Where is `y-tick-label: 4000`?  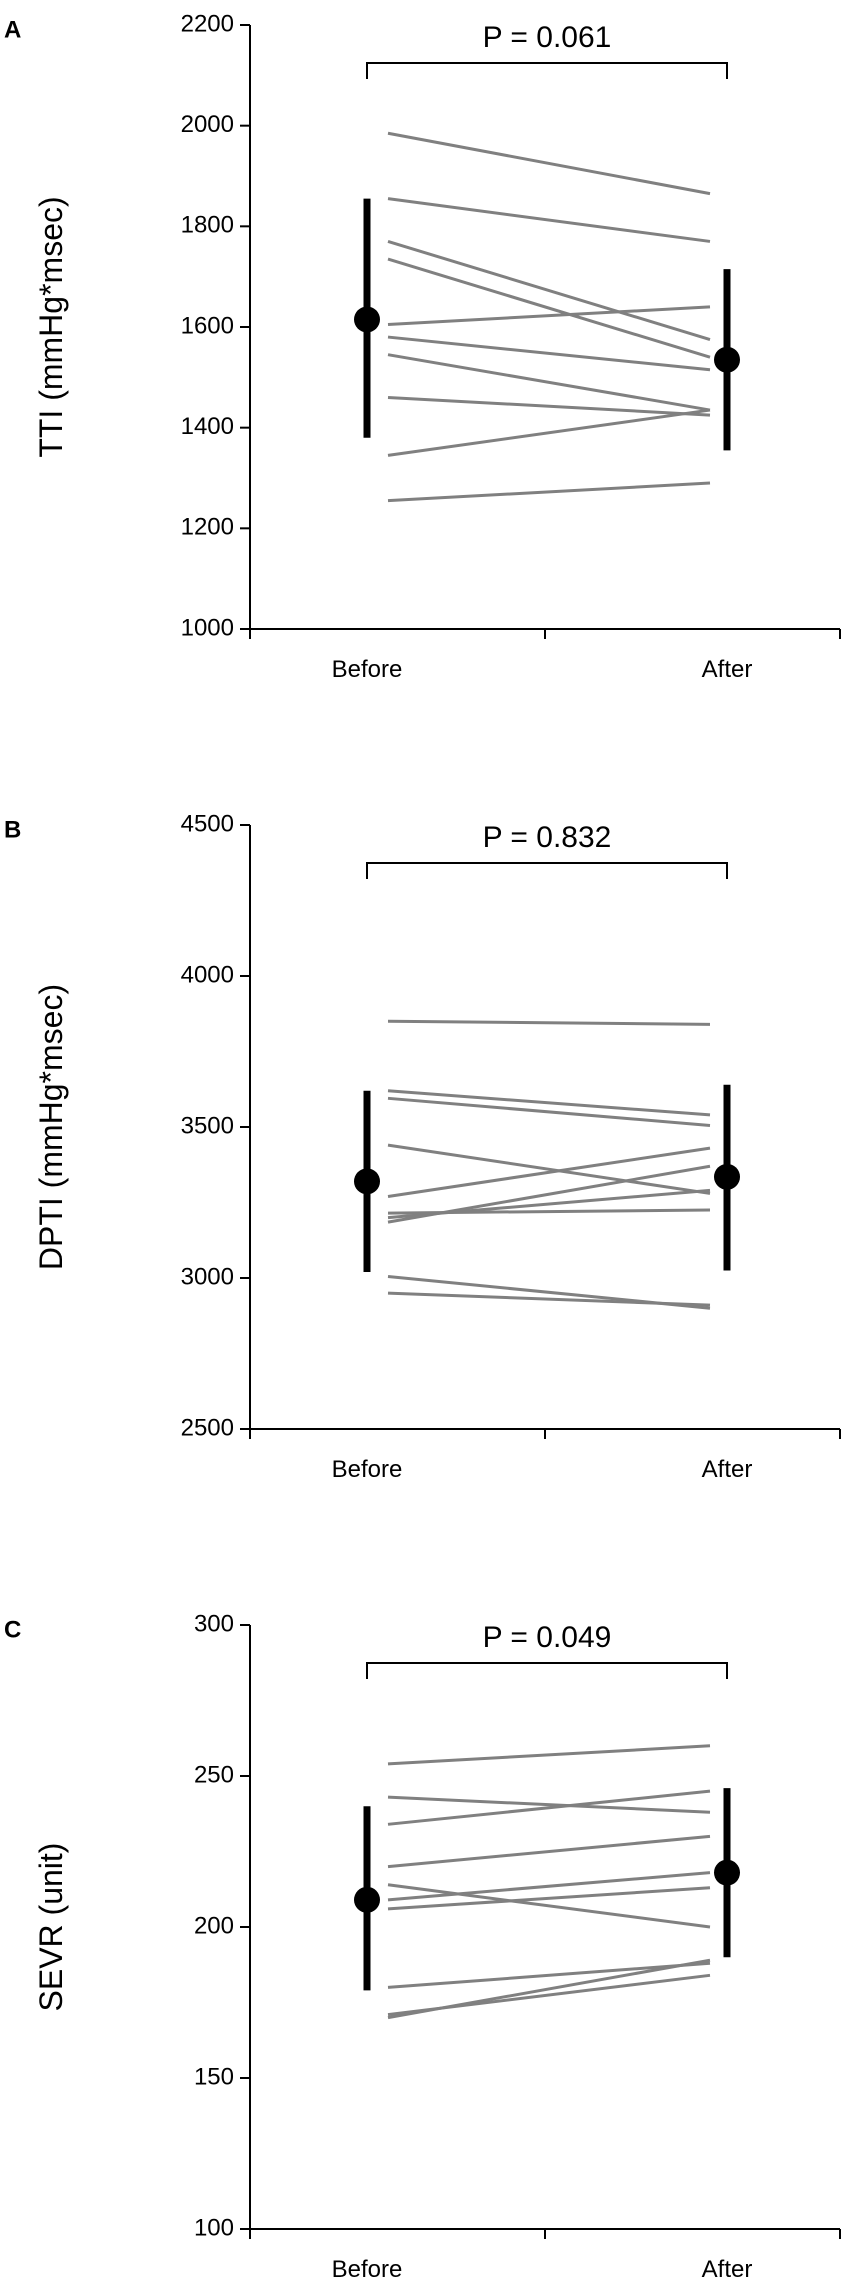
y-tick-label: 4000 is located at coordinates (207, 974).